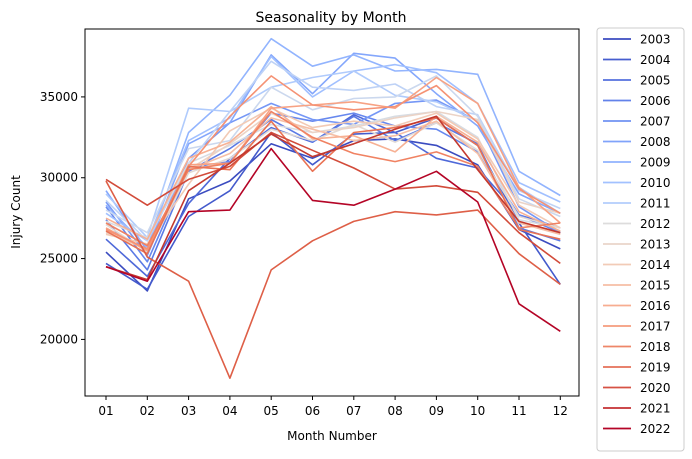 The width and height of the screenshot is (692, 459). Describe the element at coordinates (518, 411) in the screenshot. I see `x-tick-label: 11` at that location.